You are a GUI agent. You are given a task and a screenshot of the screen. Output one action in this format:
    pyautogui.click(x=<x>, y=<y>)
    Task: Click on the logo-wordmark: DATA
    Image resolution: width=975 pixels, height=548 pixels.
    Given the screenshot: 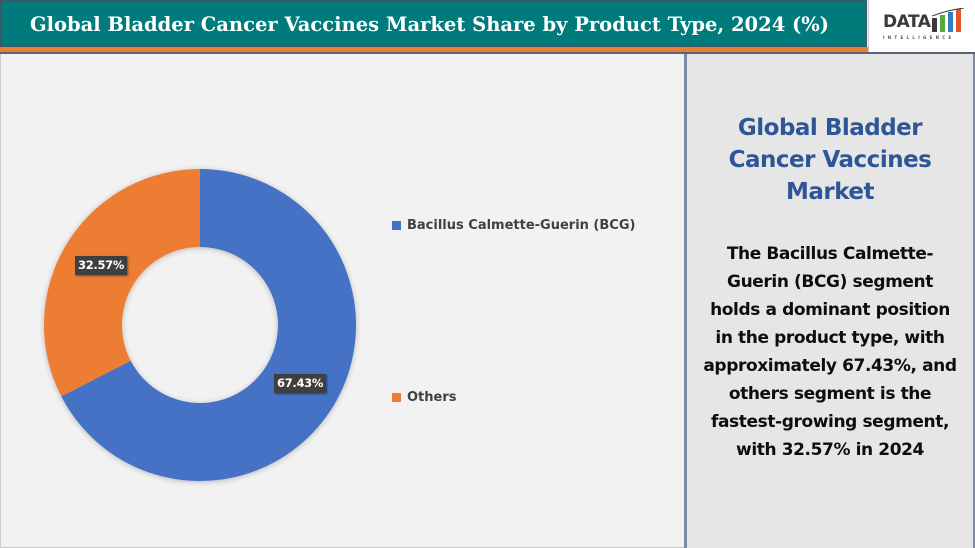 What is the action you would take?
    pyautogui.click(x=907, y=22)
    